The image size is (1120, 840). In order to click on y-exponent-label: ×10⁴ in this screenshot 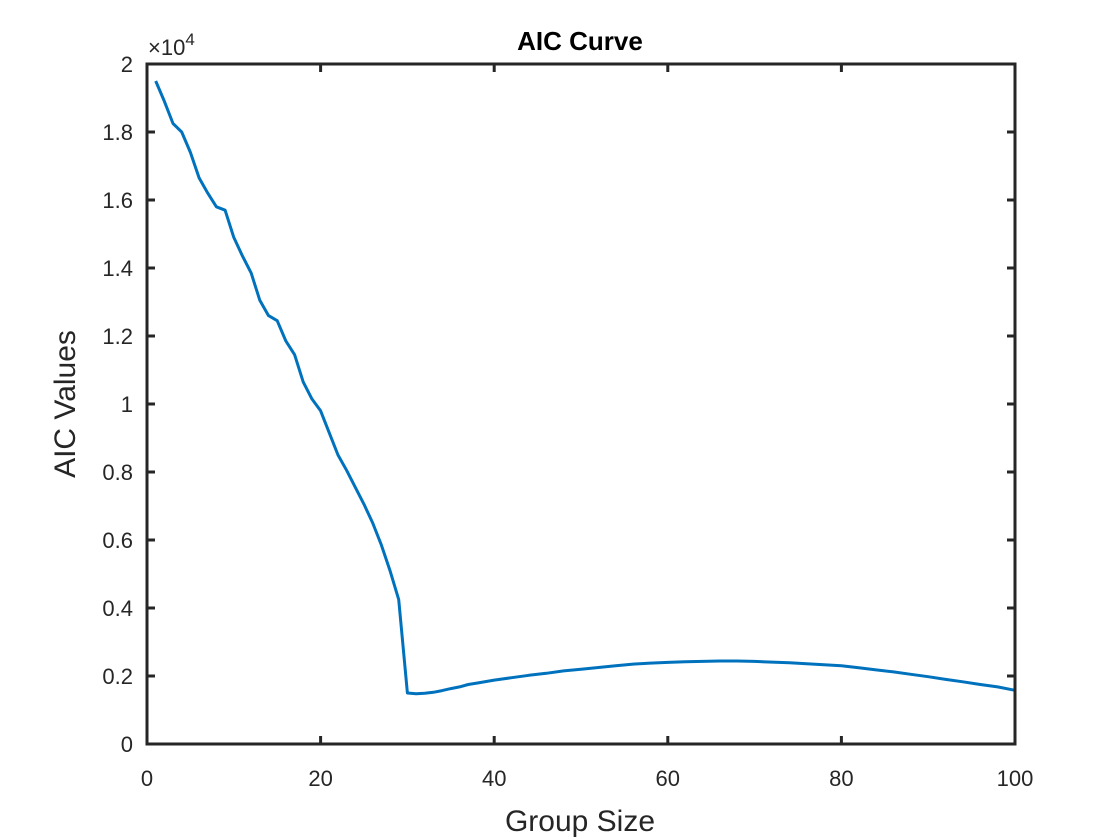, I will do `click(171, 45)`.